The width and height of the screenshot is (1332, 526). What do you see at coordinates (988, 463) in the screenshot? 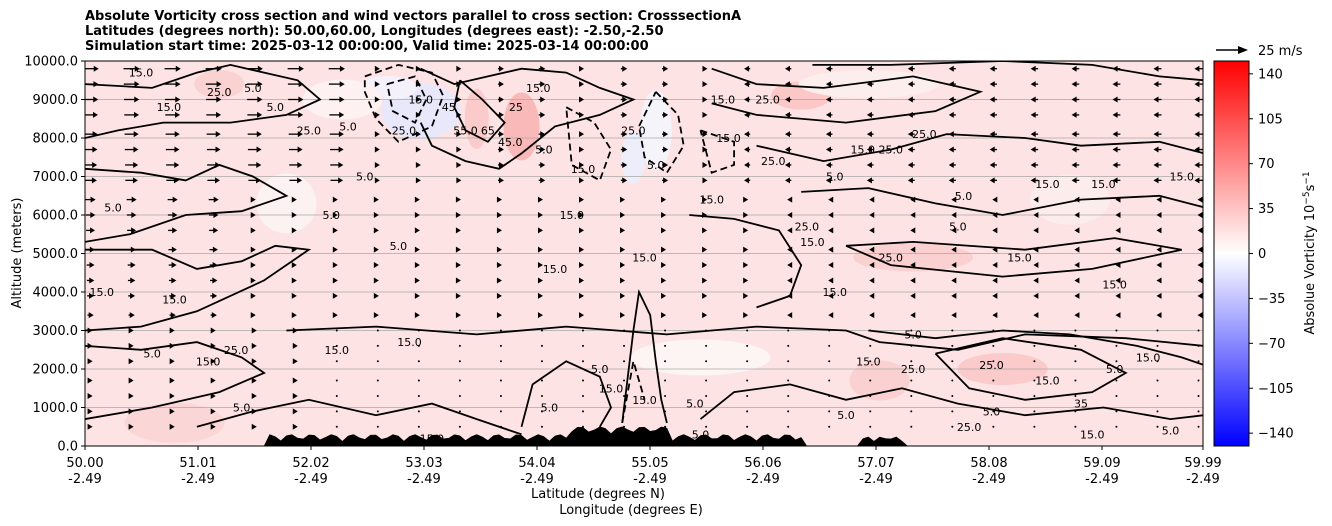
I see `x-tick-label-lat: 58.08` at bounding box center [988, 463].